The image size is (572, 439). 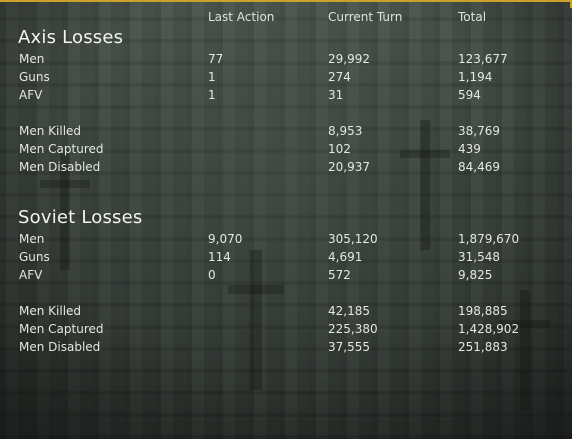 What do you see at coordinates (489, 239) in the screenshot?
I see `total-value: 1,879,670` at bounding box center [489, 239].